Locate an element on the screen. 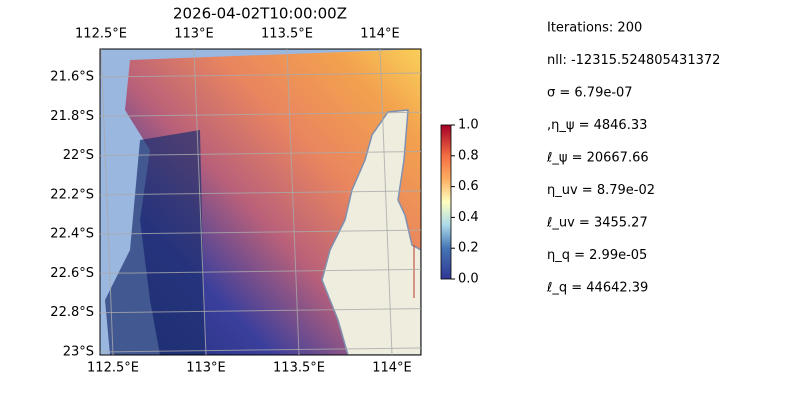 The height and width of the screenshot is (400, 800). colorbar-tick-label: 1.0 is located at coordinates (468, 125).